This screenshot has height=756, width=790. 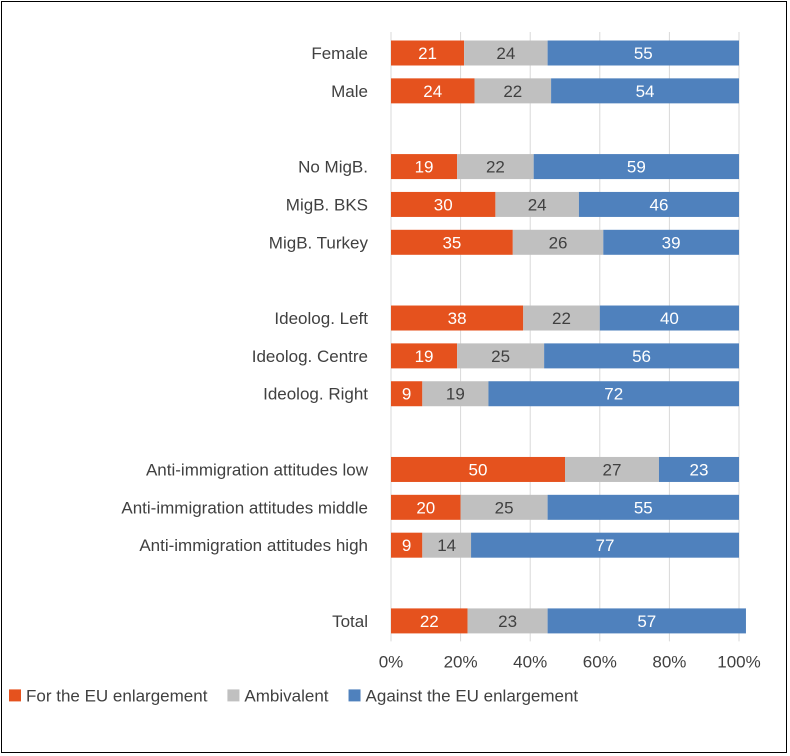 I want to click on data-label: 9, so click(x=406, y=394).